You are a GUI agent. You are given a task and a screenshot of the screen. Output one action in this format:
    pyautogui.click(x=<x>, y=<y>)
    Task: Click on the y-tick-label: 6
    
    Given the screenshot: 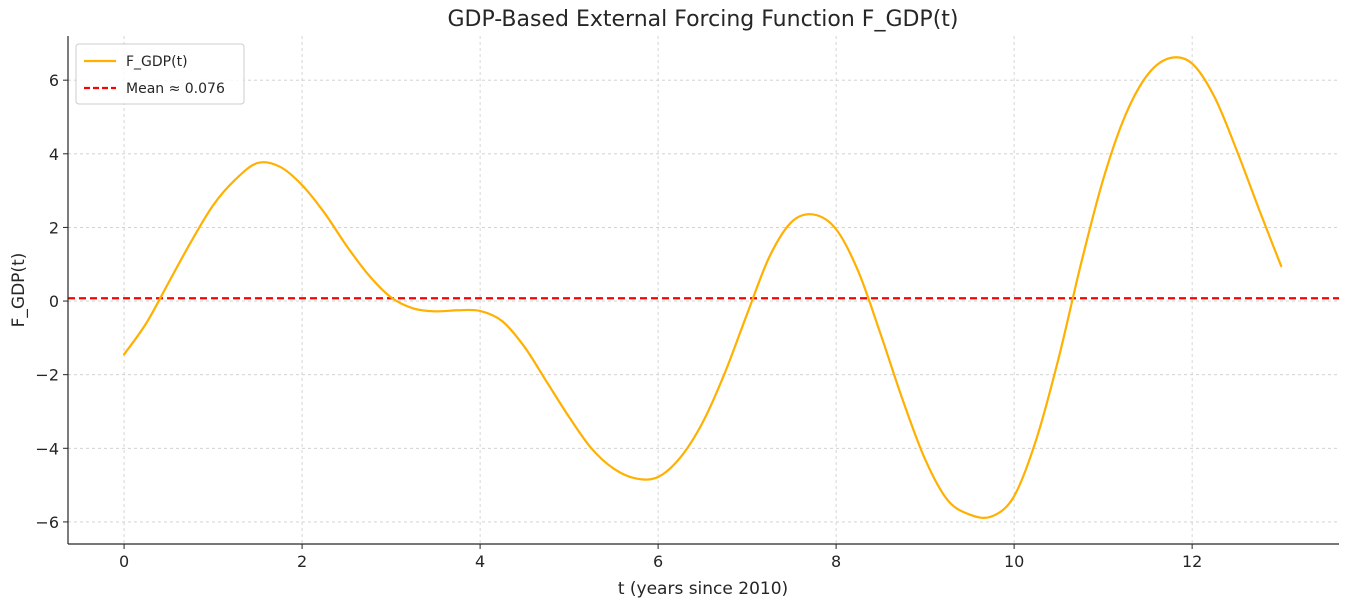 What is the action you would take?
    pyautogui.click(x=54, y=80)
    